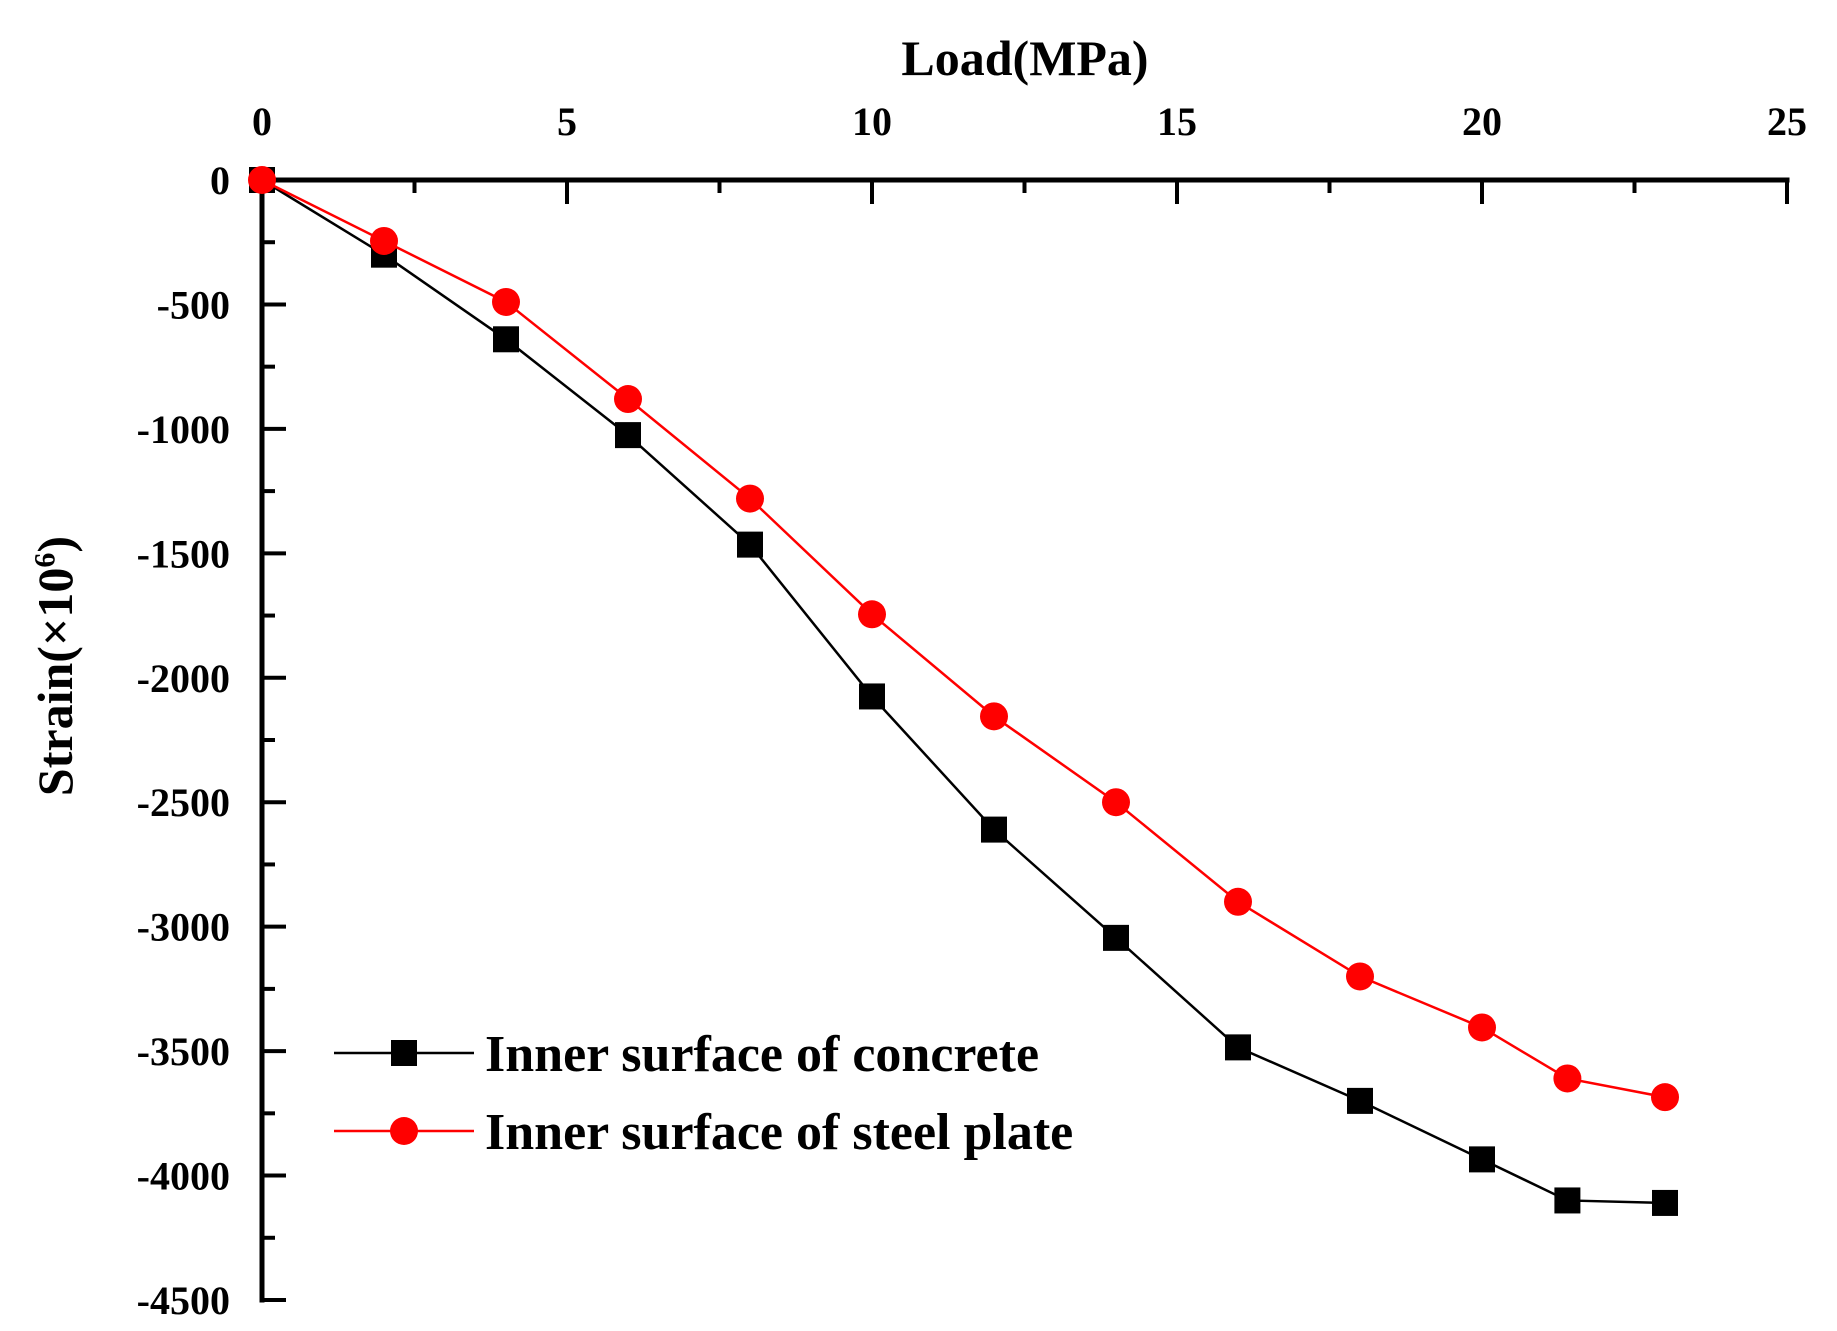 Image resolution: width=1837 pixels, height=1331 pixels. What do you see at coordinates (183, 927) in the screenshot?
I see `y-tick-label: -3000` at bounding box center [183, 927].